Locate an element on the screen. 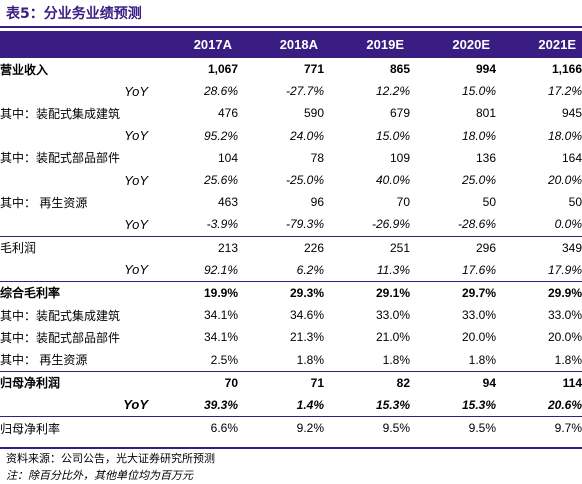 This screenshot has height=484, width=582. cell-value: 226 is located at coordinates (313, 247).